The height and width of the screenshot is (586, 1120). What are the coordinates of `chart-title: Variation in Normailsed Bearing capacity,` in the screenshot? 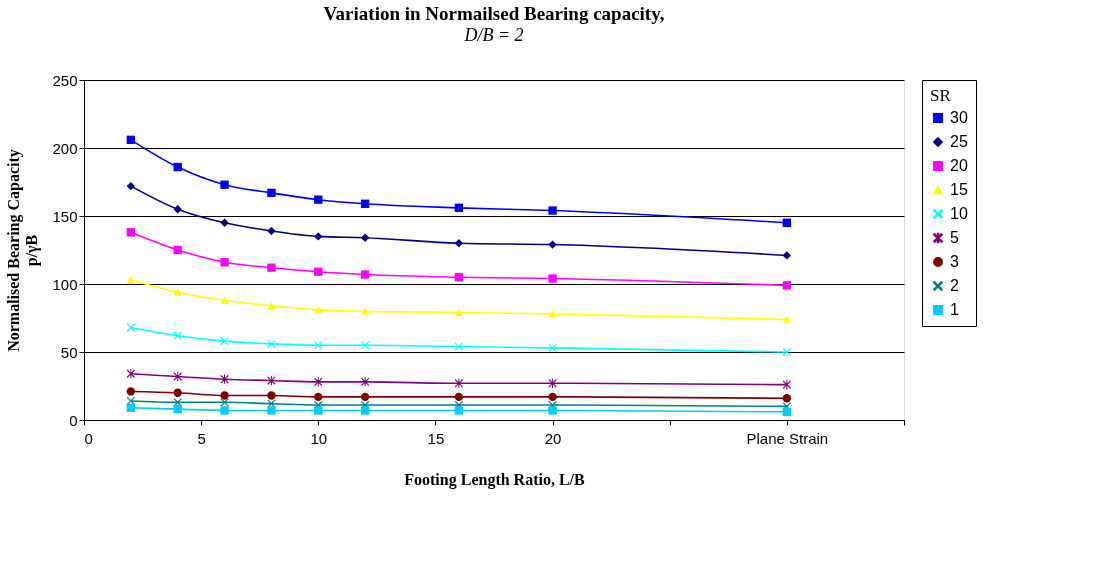 It's located at (494, 13).